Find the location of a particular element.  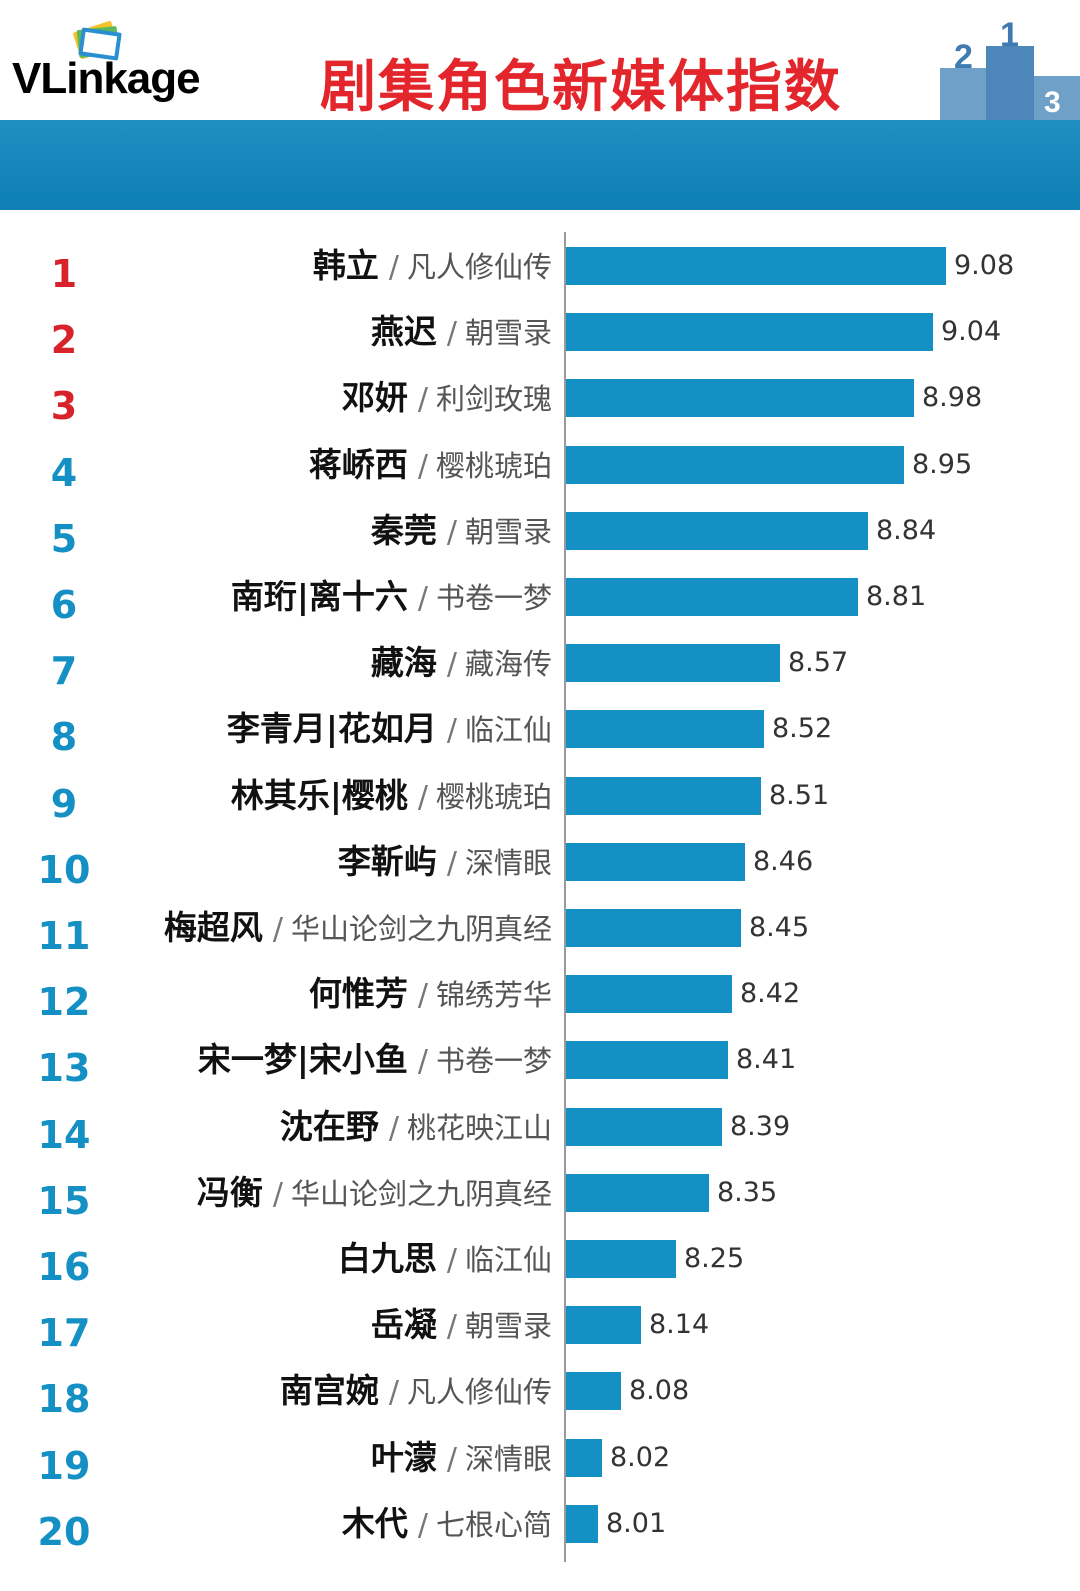

value-label: 8.41 is located at coordinates (766, 1060).